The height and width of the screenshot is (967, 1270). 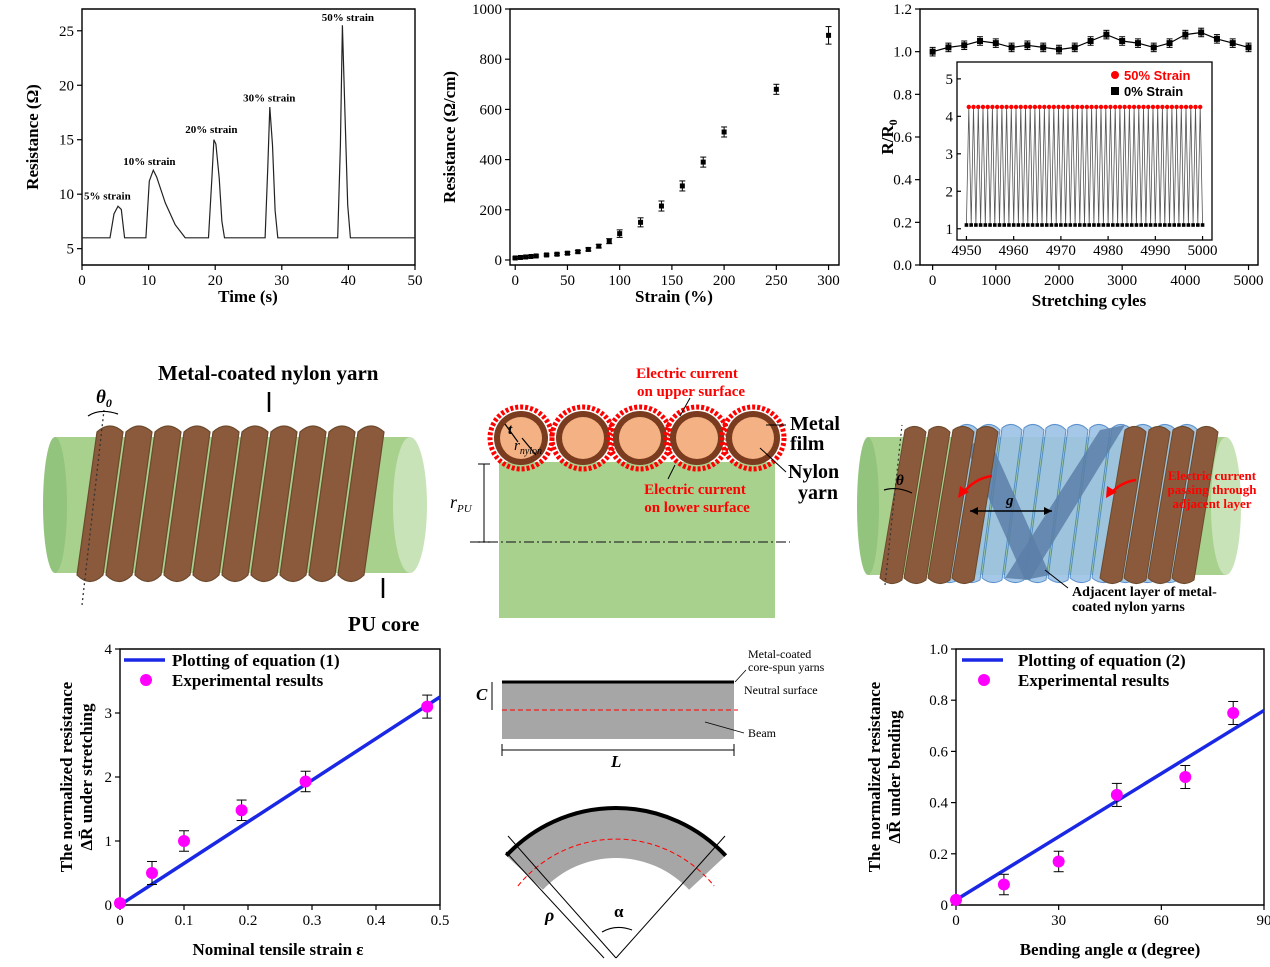 I want to click on y-tick-label: 0, so click(x=109, y=906).